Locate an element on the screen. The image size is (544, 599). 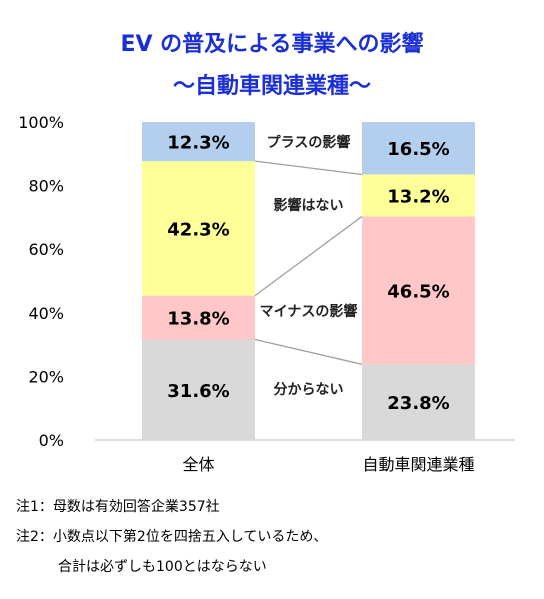
data-label: 31.6% is located at coordinates (198, 391).